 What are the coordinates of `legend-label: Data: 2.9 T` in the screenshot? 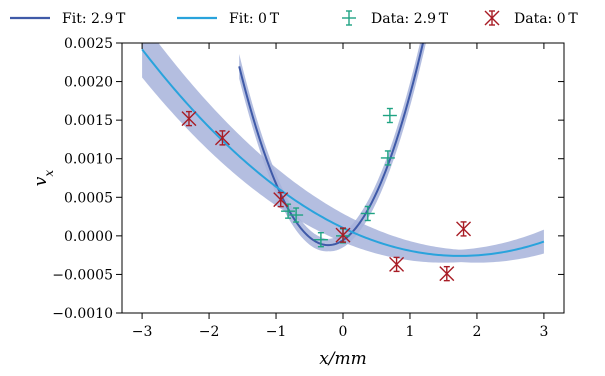 It's located at (410, 19).